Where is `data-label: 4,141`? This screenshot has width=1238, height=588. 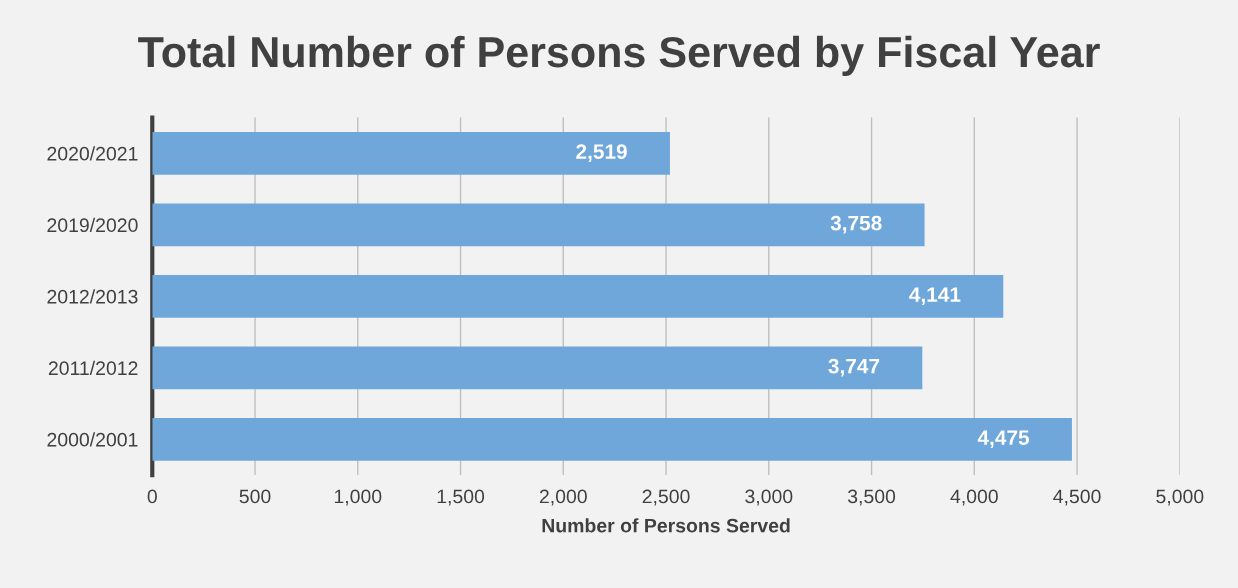 data-label: 4,141 is located at coordinates (935, 296).